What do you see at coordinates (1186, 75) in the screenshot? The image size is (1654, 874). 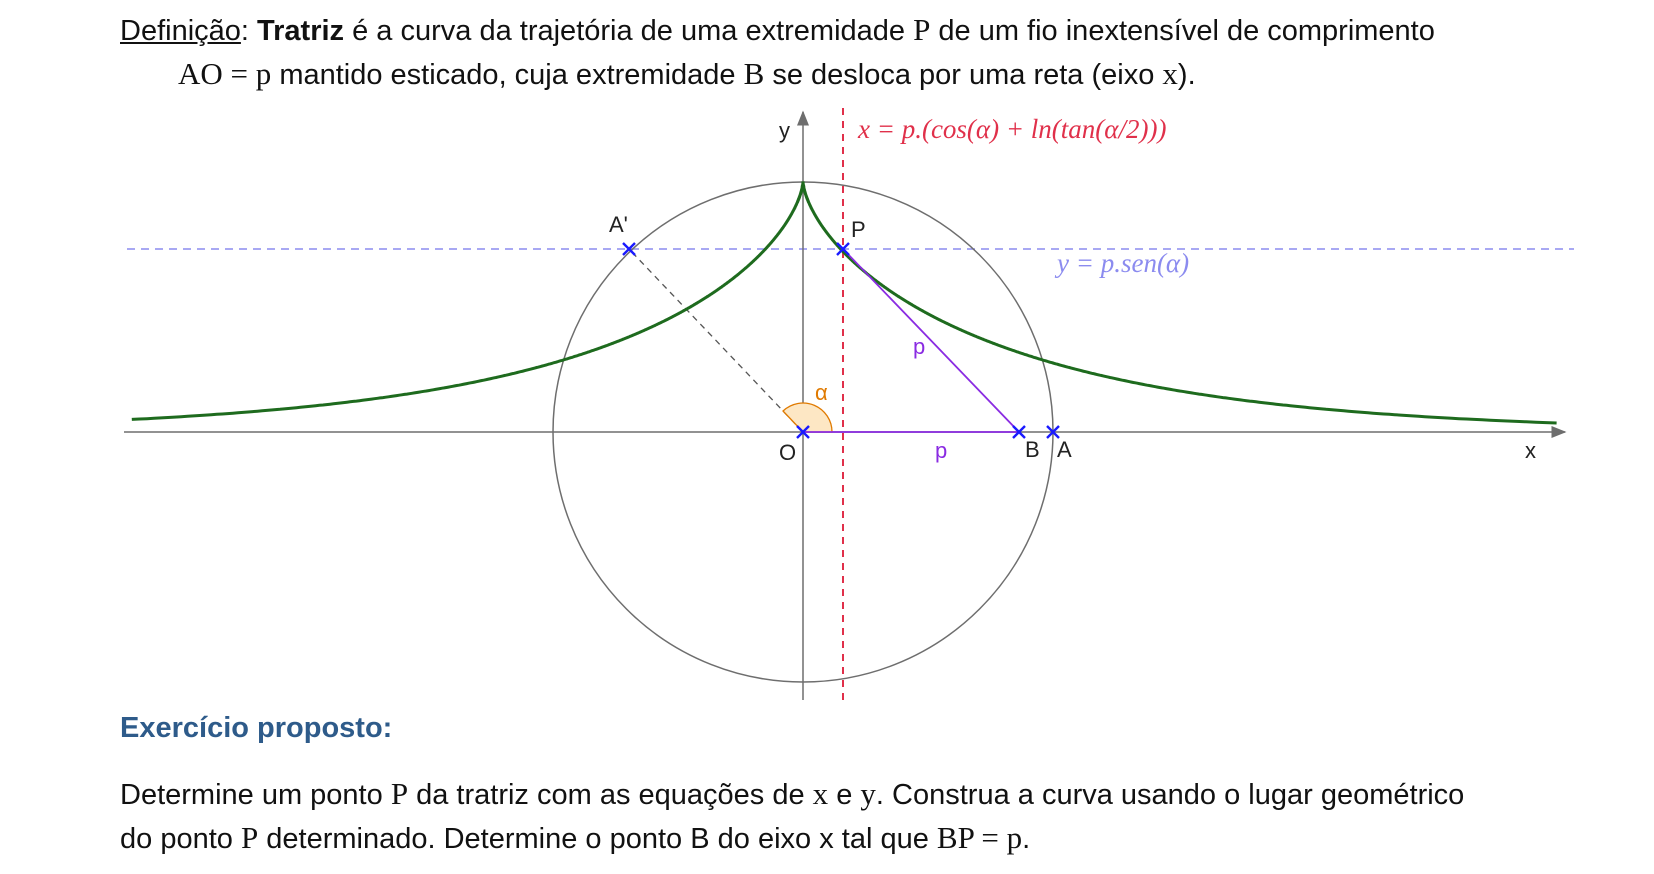 I see `definition-text-2-end: ).` at bounding box center [1186, 75].